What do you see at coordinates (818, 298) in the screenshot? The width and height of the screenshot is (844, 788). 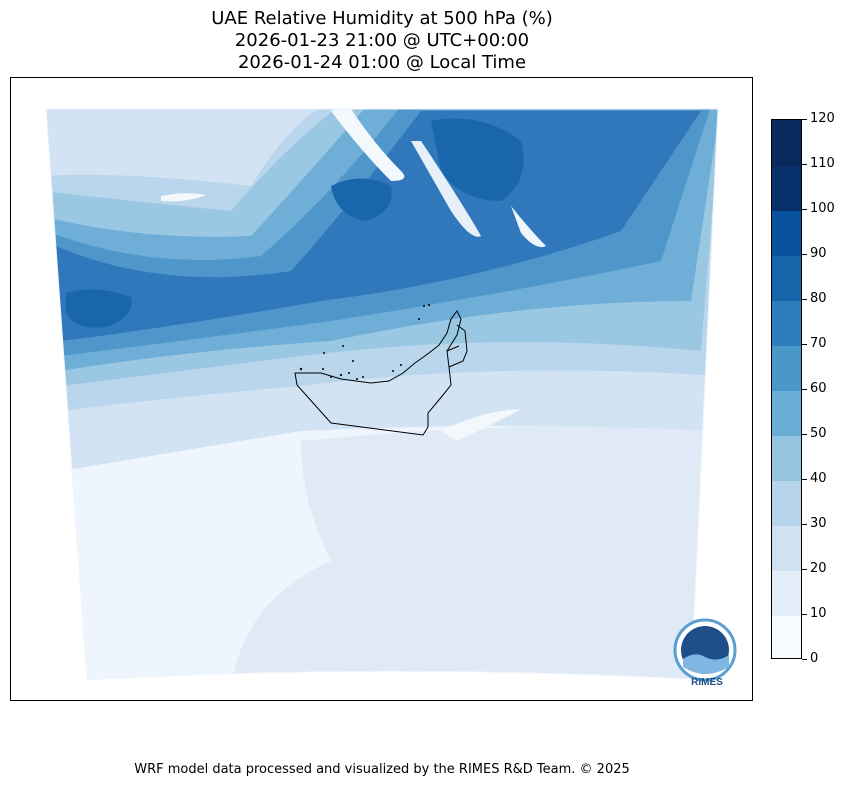 I see `colorbar-tick-label: 80` at bounding box center [818, 298].